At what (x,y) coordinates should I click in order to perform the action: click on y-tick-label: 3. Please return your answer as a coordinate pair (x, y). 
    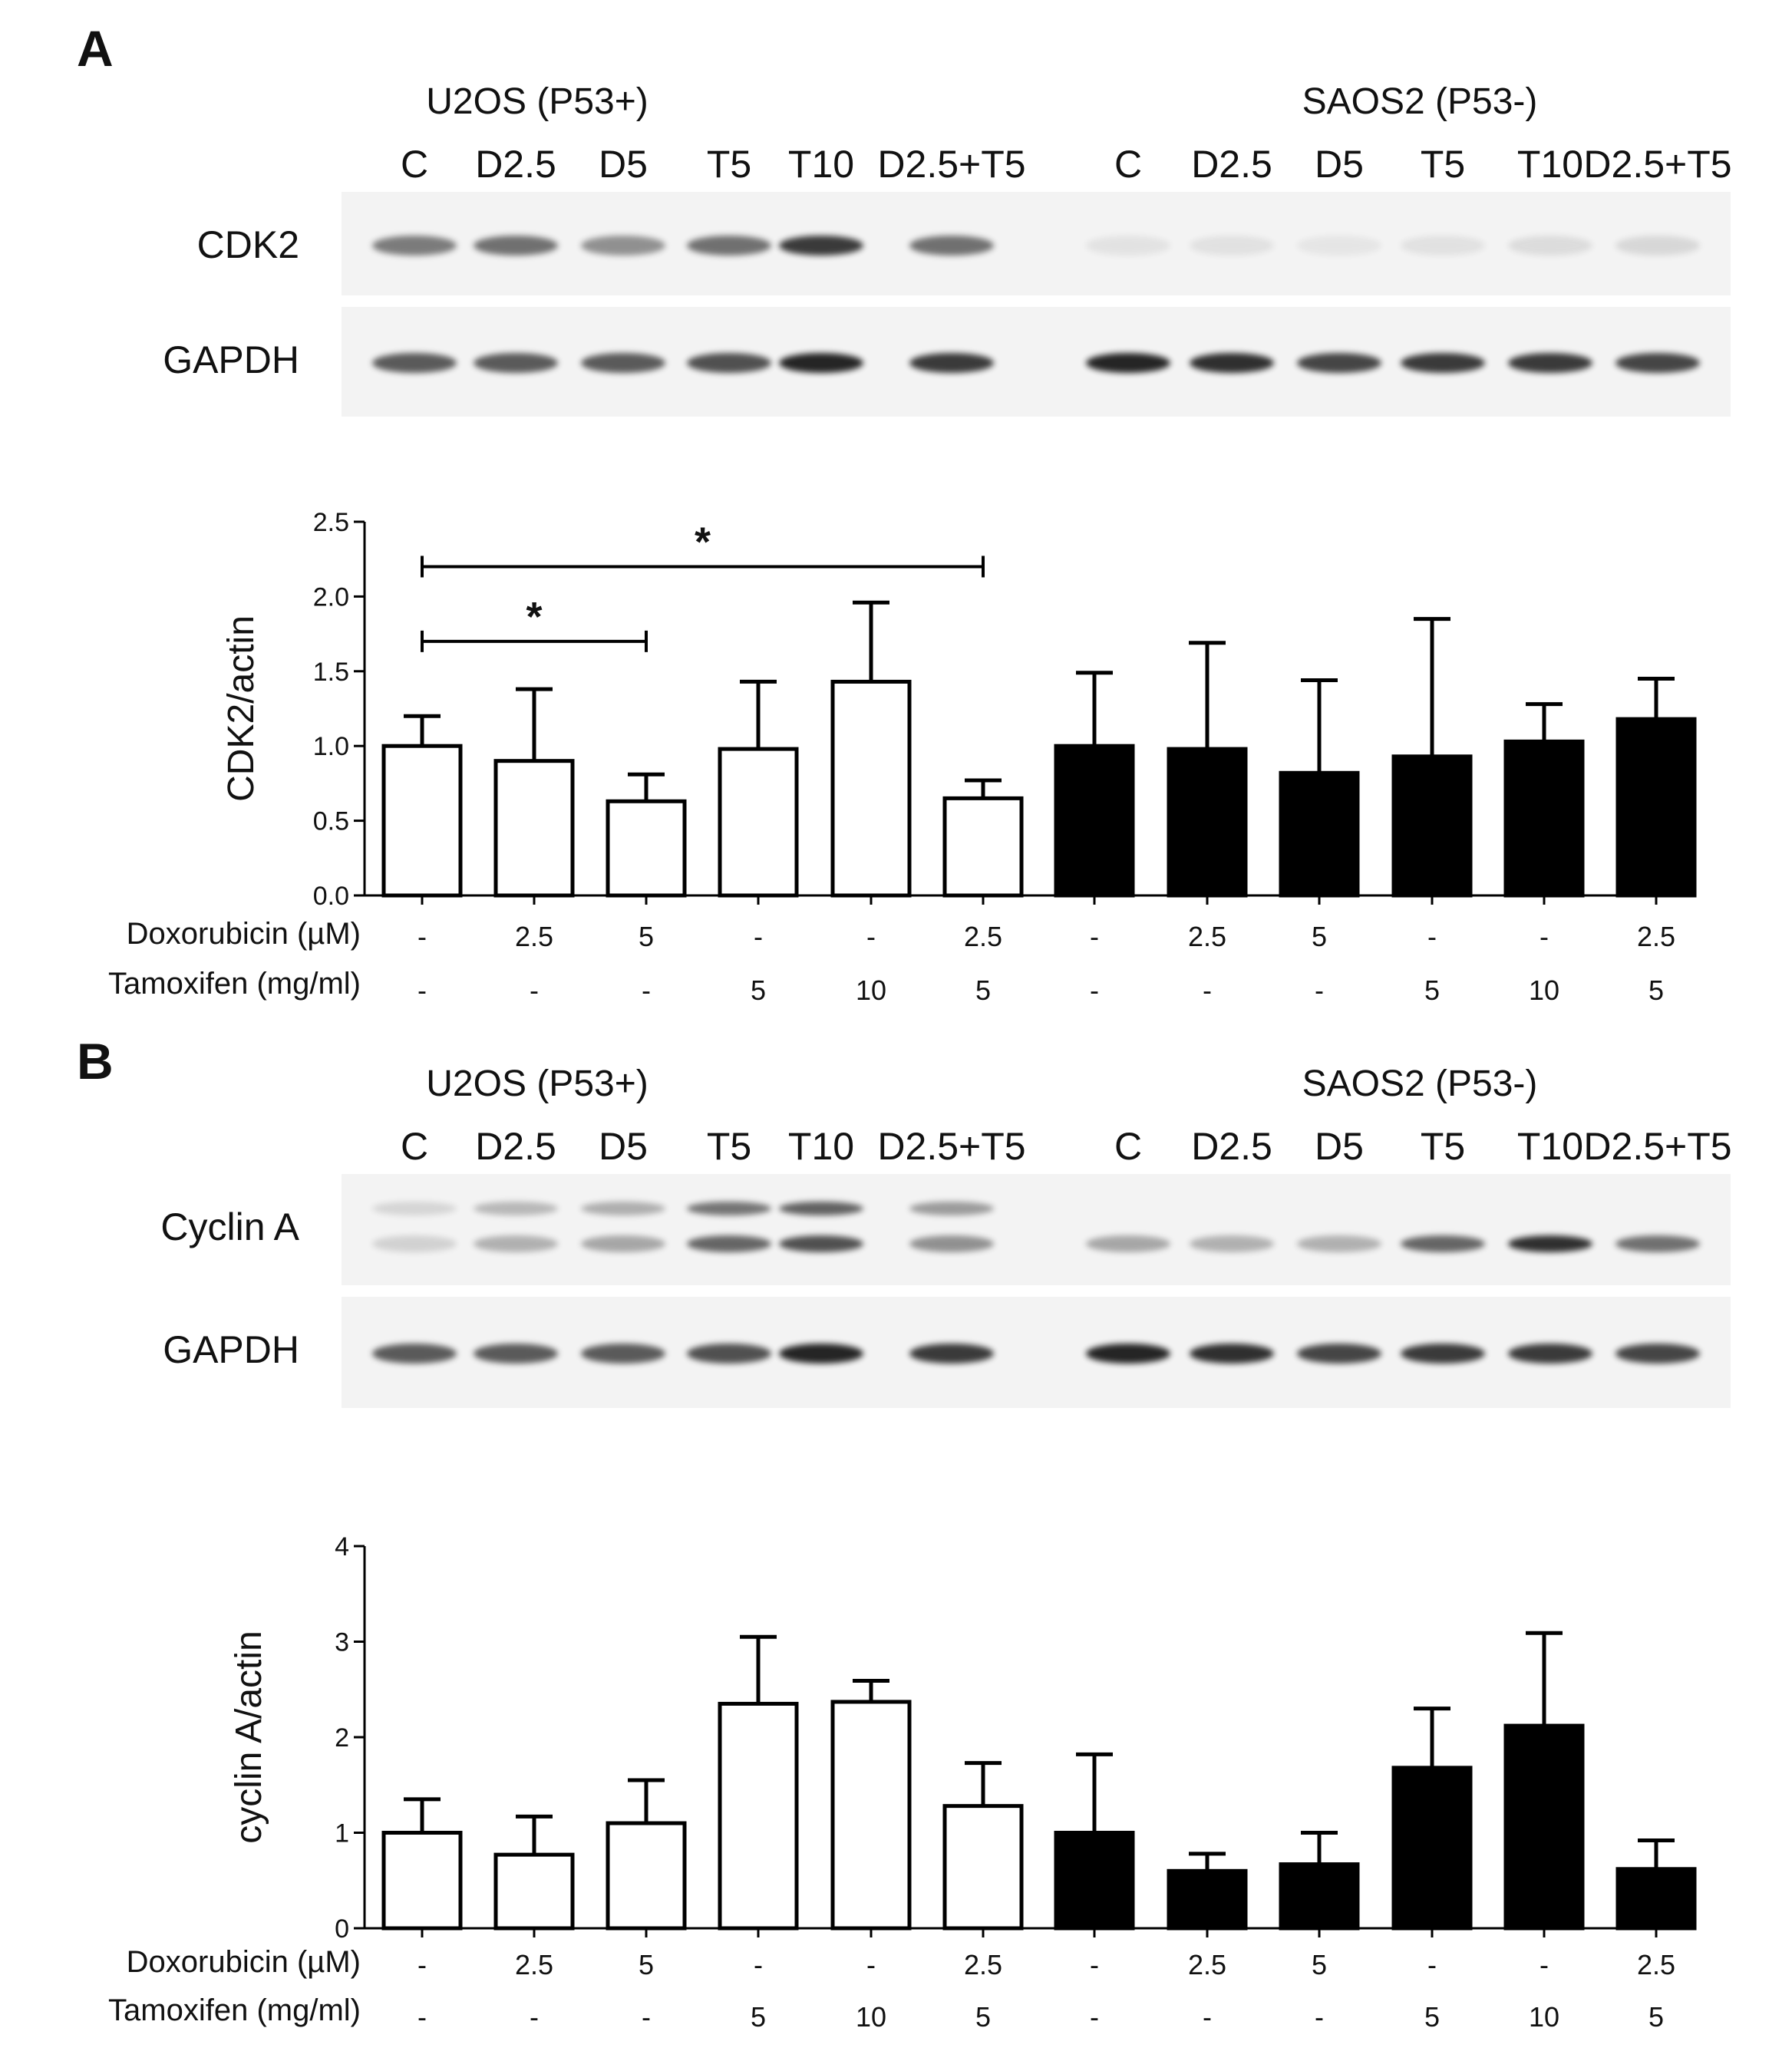
    Looking at the image, I should click on (342, 1642).